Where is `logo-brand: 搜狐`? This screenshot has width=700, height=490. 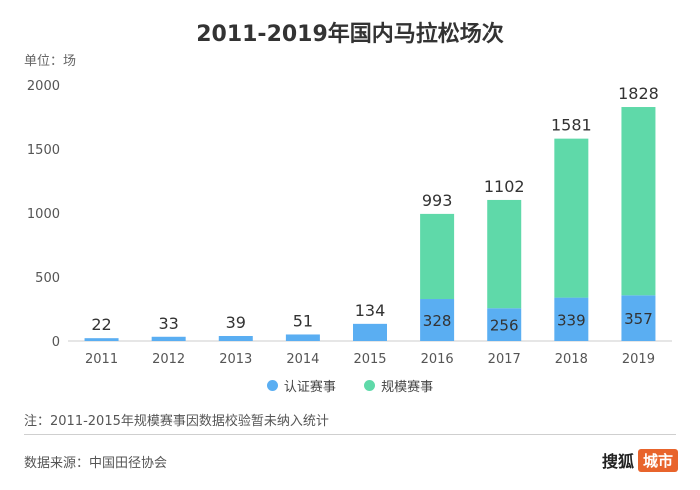
logo-brand: 搜狐 is located at coordinates (617, 461).